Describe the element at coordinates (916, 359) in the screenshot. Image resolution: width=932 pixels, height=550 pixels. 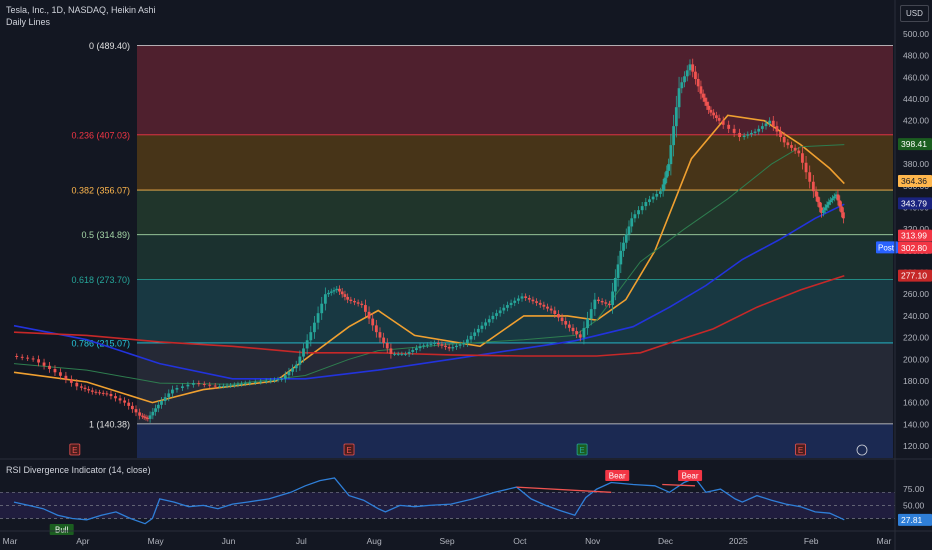
I see `y-tick-label: 200.00` at that location.